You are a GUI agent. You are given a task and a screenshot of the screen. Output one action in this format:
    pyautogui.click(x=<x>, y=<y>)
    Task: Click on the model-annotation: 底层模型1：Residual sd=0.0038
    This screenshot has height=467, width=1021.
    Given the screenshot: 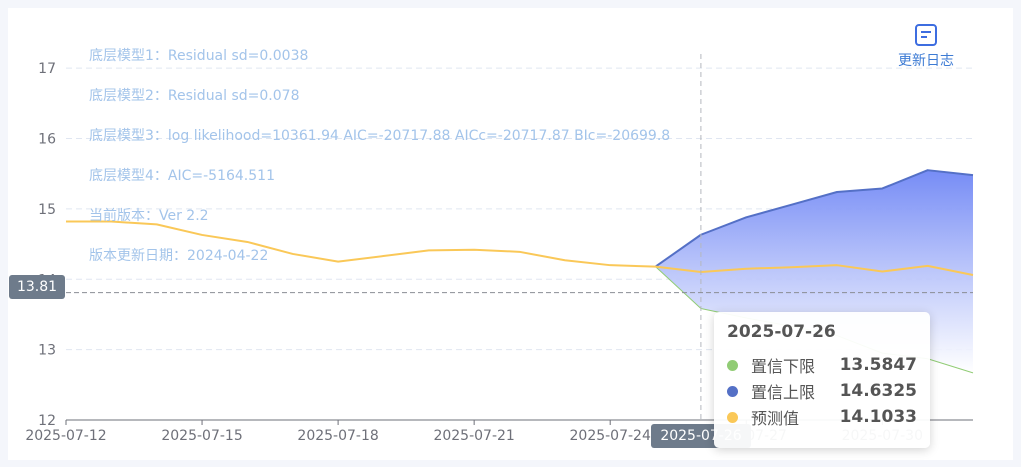 What is the action you would take?
    pyautogui.click(x=198, y=56)
    